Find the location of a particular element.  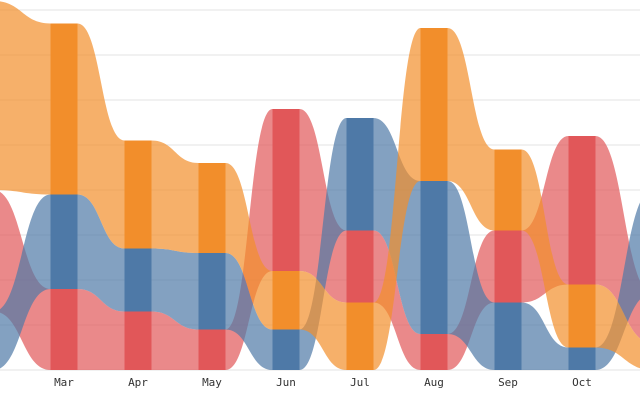

x-tick-label: Aug is located at coordinates (434, 382).